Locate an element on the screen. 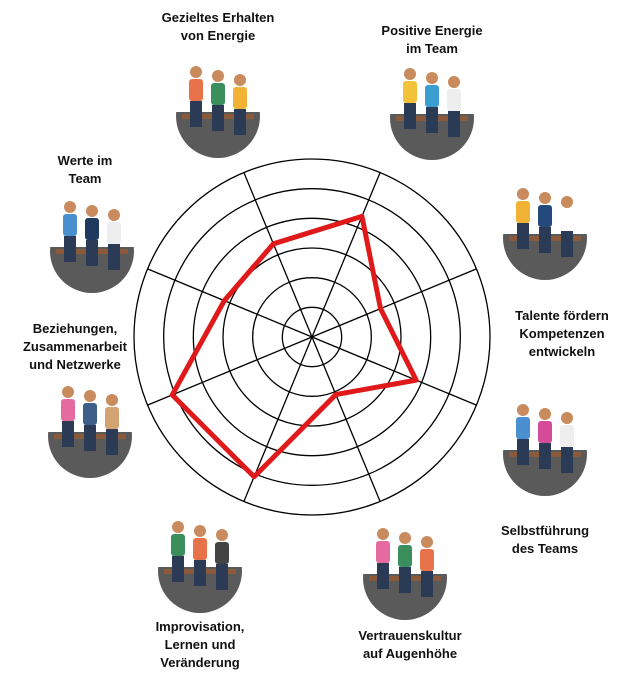 The image size is (625, 673). category-label: Improvisation, Lernen und Veränderung is located at coordinates (200, 644).